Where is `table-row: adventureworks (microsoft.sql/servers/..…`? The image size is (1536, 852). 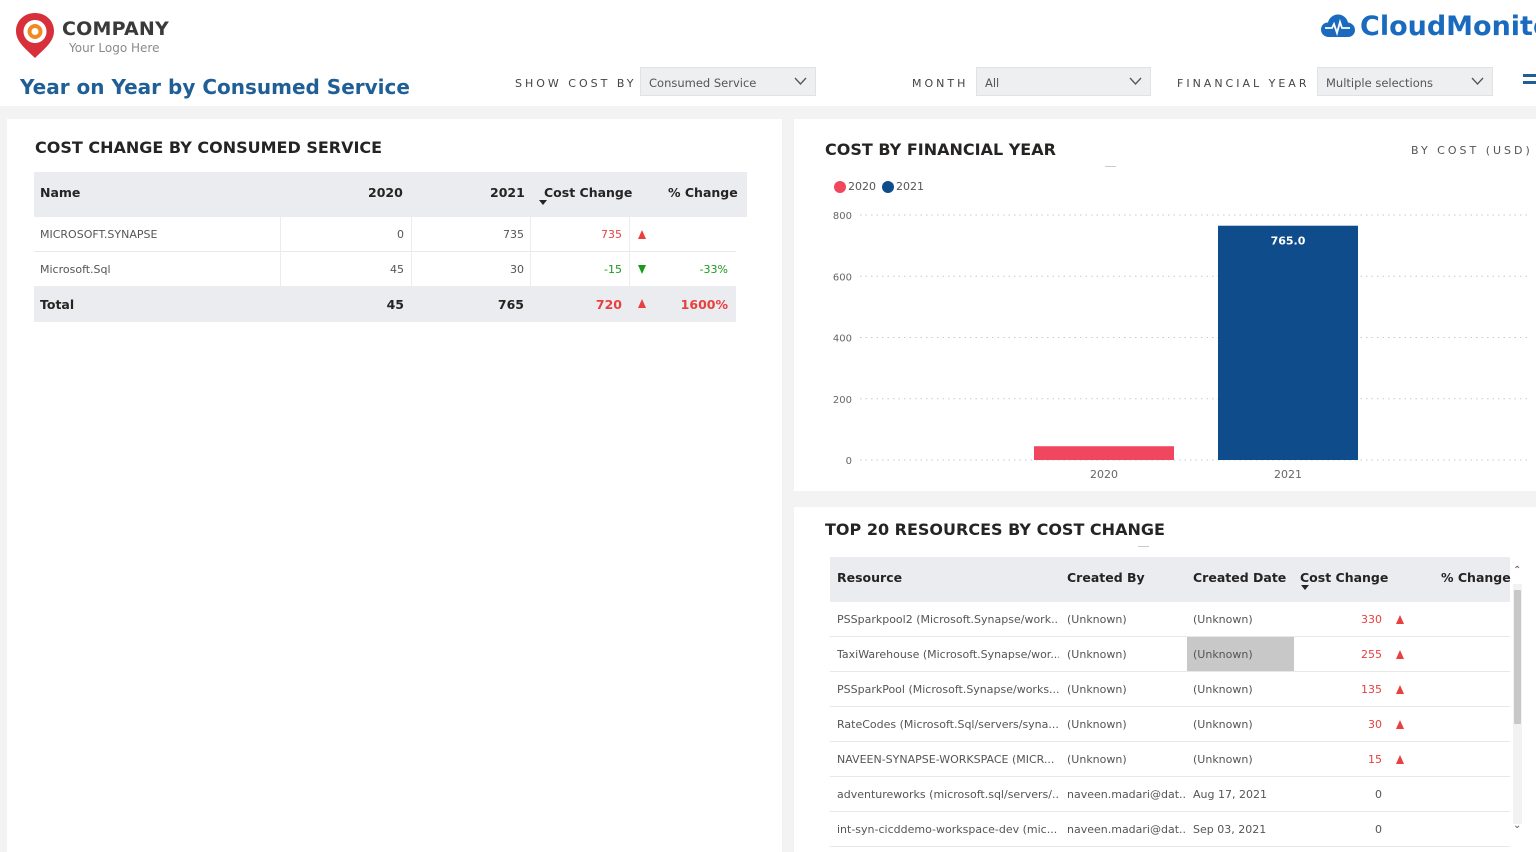
table-row: adventureworks (microsoft.sql/servers/..… is located at coordinates (1170, 794).